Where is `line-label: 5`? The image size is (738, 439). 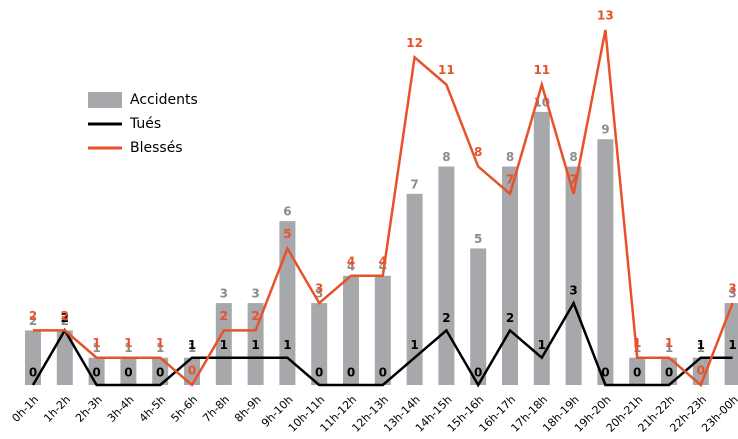 line-label: 5 is located at coordinates (287, 234).